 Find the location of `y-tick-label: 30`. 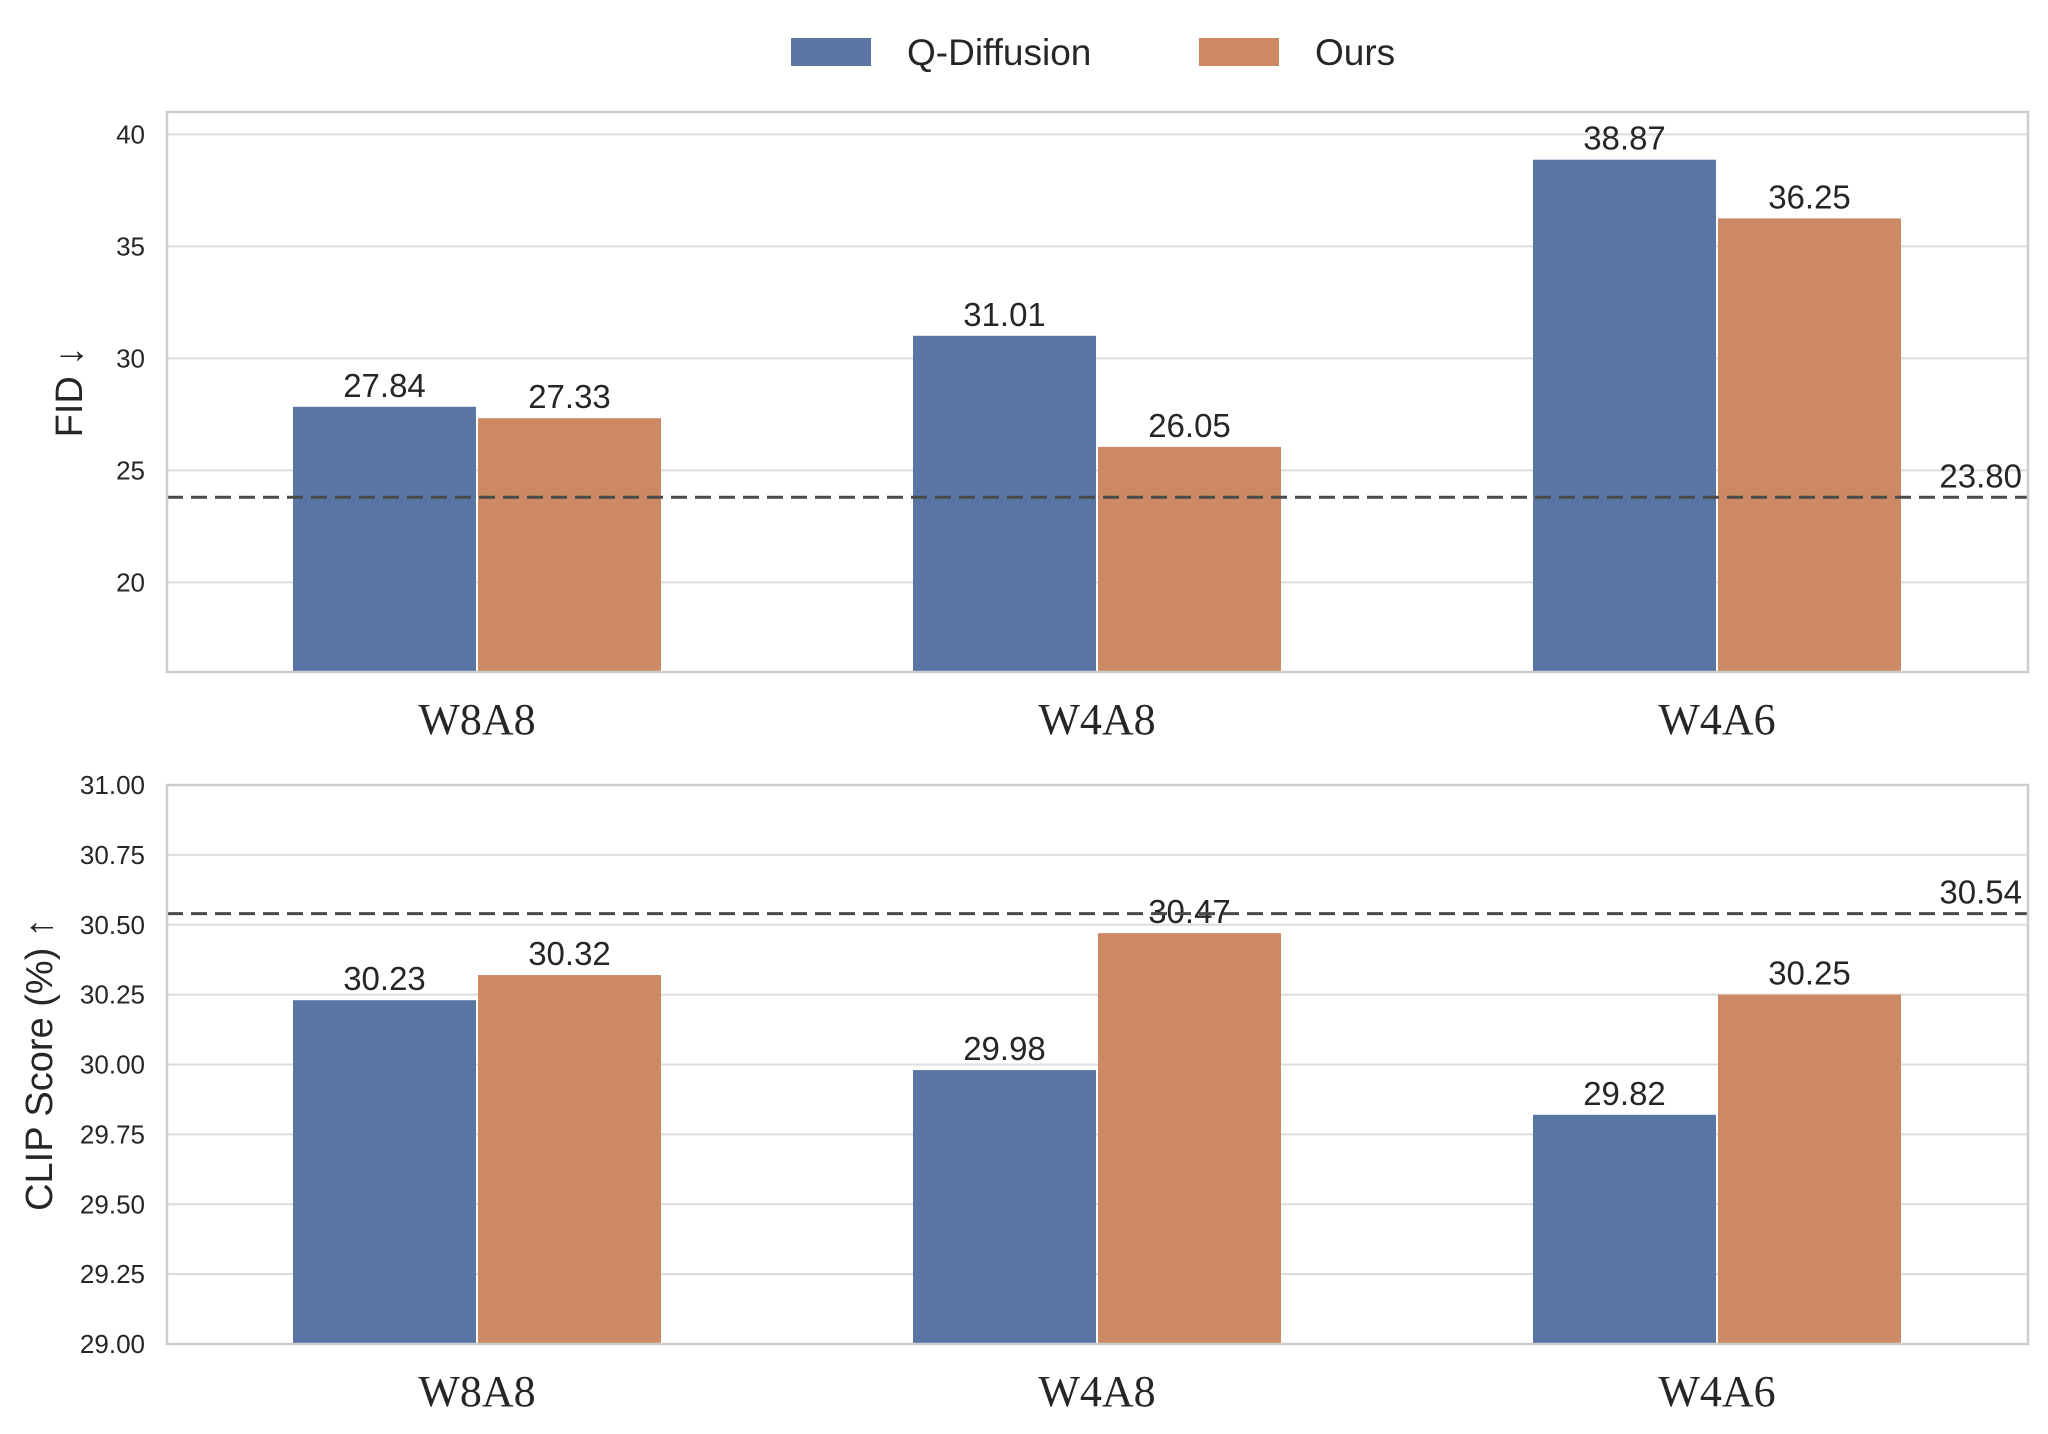

y-tick-label: 30 is located at coordinates (130, 358).